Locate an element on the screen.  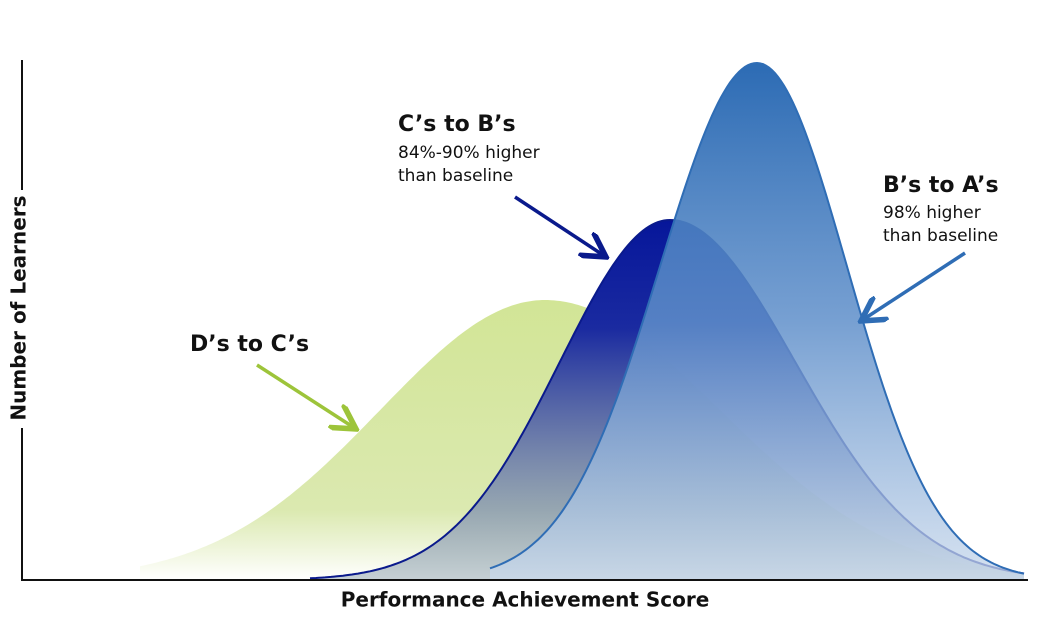
annotation-title: C’s to B’s is located at coordinates (457, 124).